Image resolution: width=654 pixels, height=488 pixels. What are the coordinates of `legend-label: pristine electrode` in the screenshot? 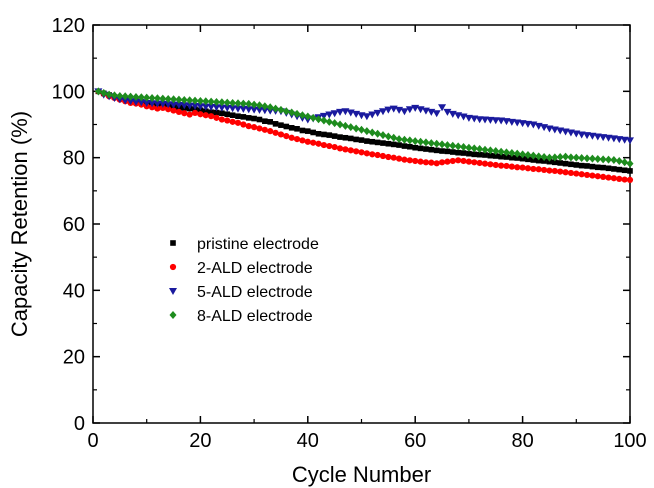 It's located at (258, 244).